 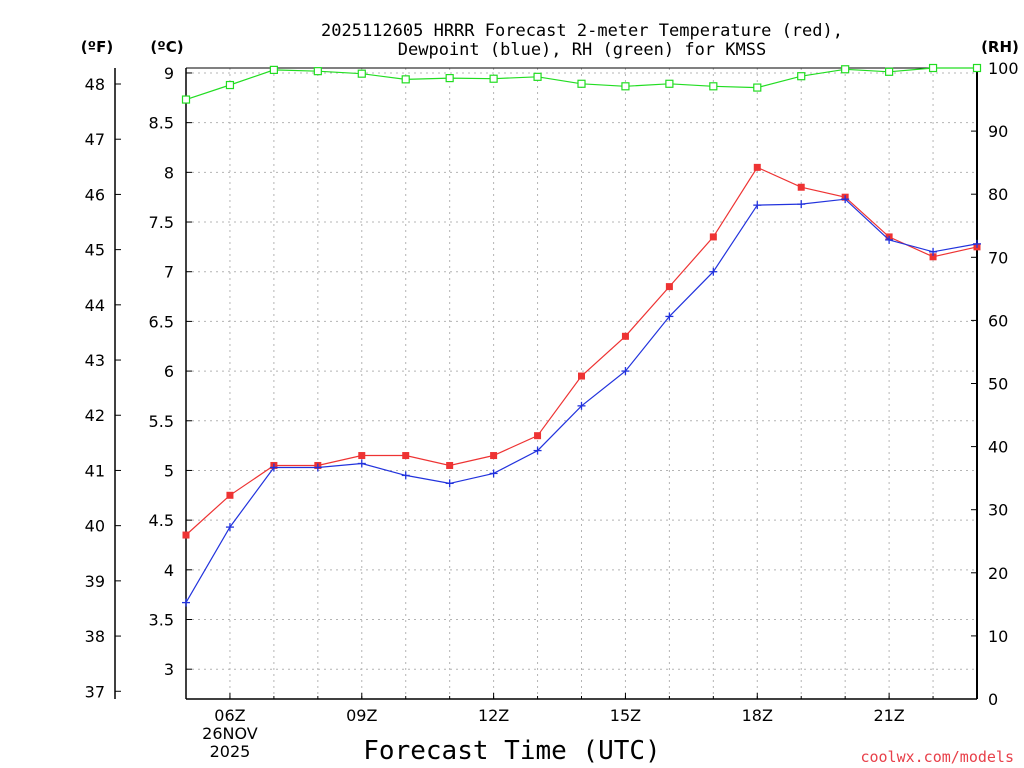 What do you see at coordinates (493, 715) in the screenshot?
I see `x-tick-label: 12Z` at bounding box center [493, 715].